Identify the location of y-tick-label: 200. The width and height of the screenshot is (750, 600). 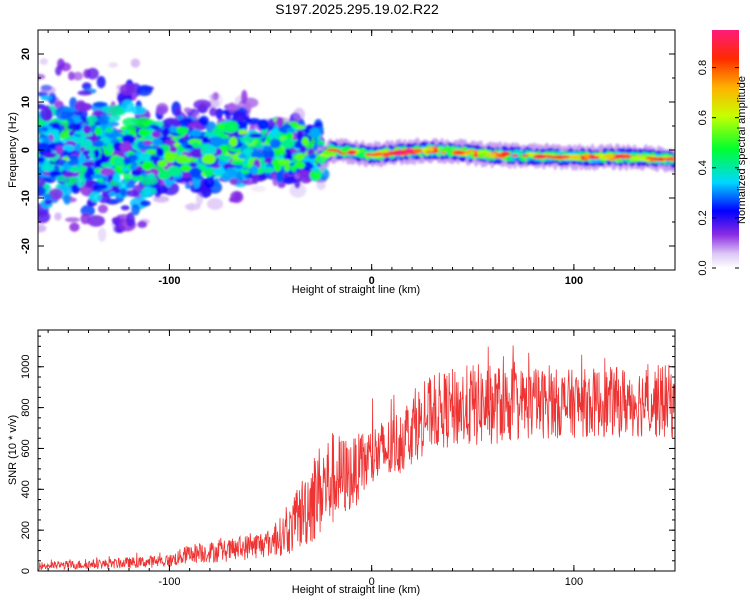
(26, 530).